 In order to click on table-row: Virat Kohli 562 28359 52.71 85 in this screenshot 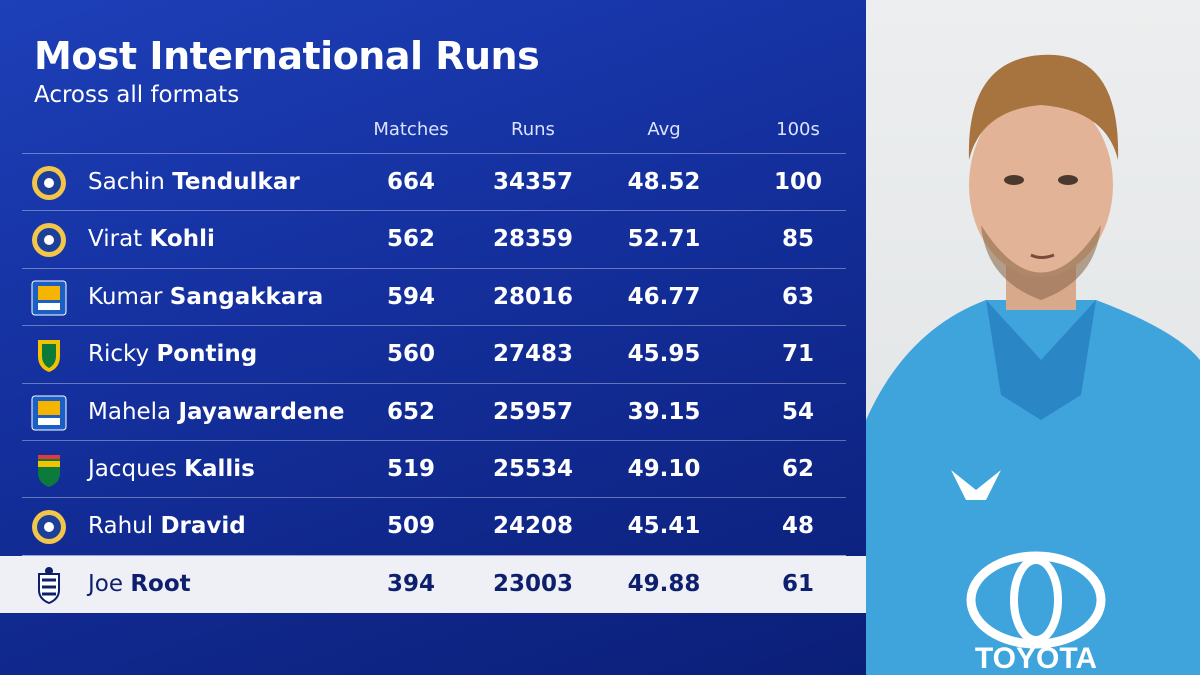, I will do `click(433, 239)`.